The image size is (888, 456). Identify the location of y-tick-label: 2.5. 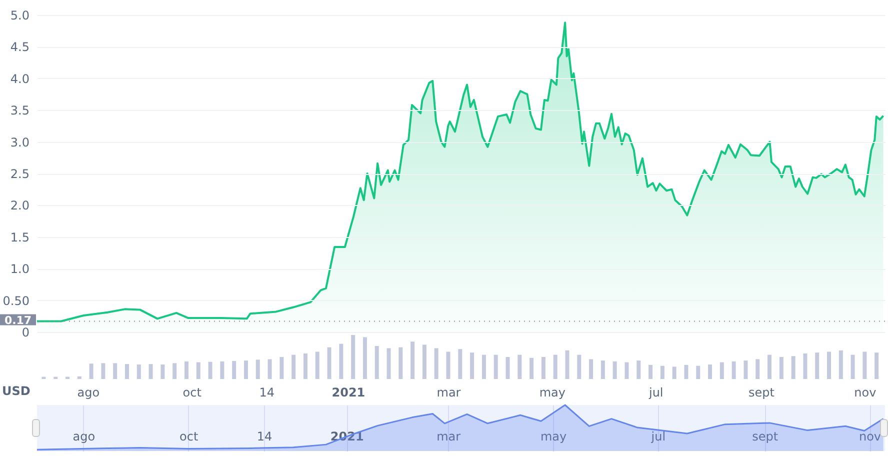
(20, 174).